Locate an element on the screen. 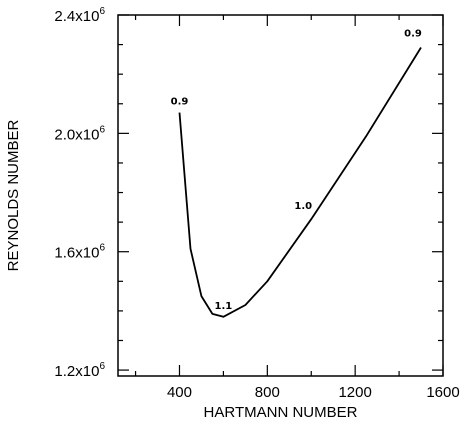  y-tick-label: 1.2x10⁶ is located at coordinates (79, 370).